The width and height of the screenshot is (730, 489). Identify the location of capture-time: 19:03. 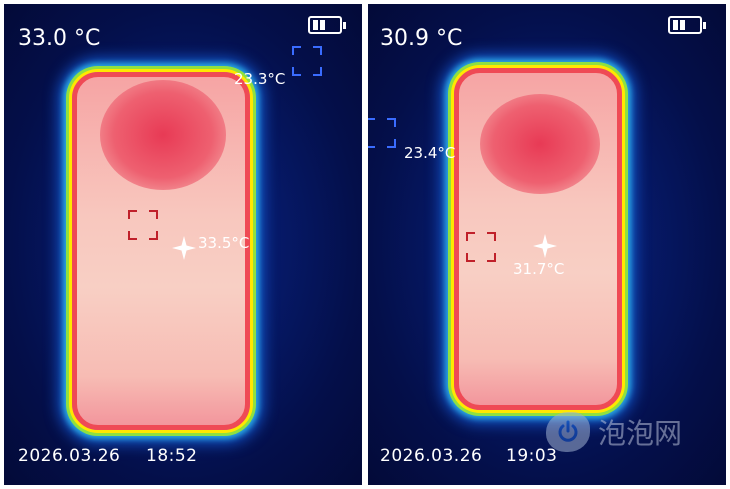
(532, 456).